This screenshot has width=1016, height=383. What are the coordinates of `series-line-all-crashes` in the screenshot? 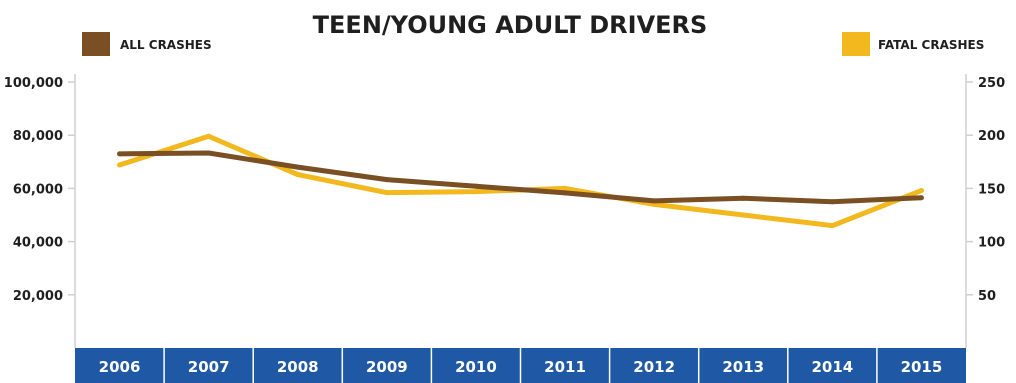 It's located at (520, 177).